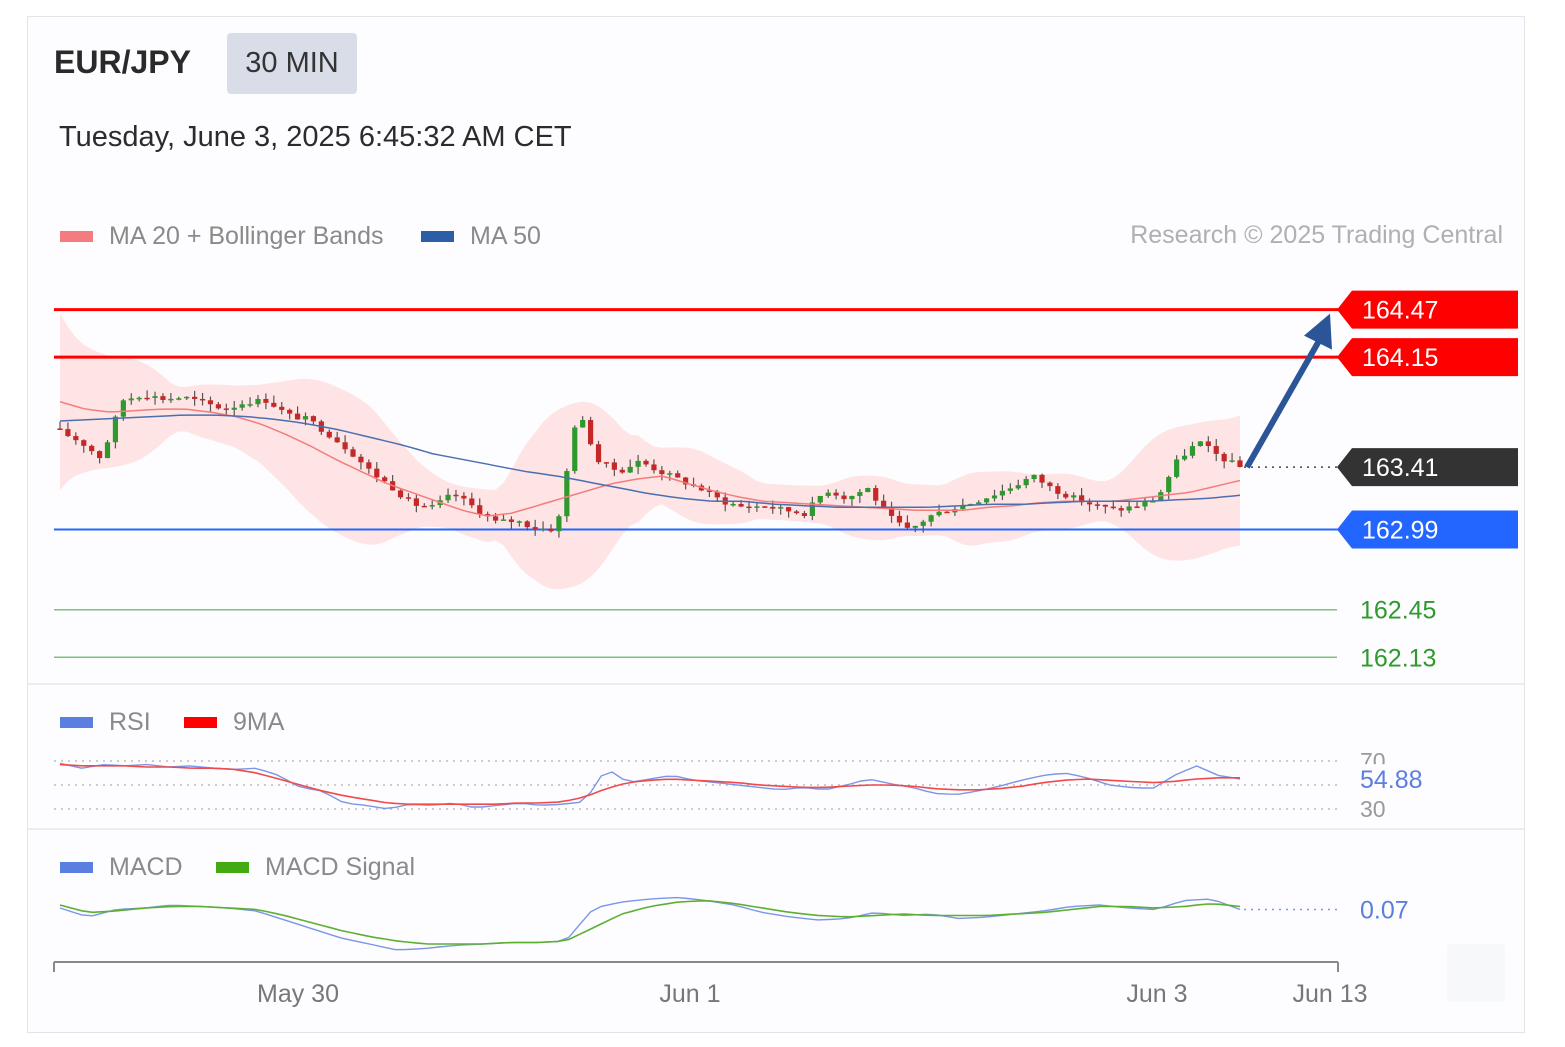  I want to click on level-label: 164.15, so click(1400, 358).